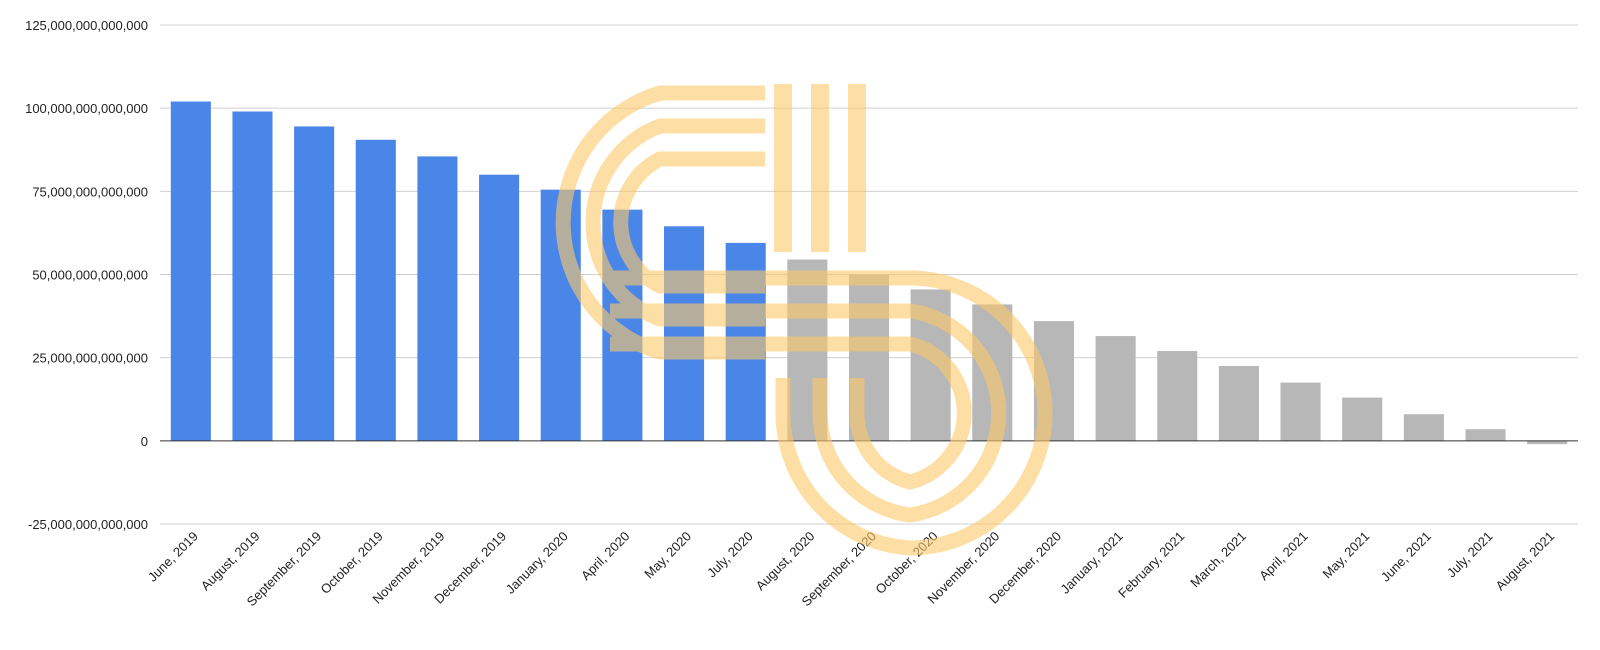 The height and width of the screenshot is (650, 1600). I want to click on y-tick-label: 125,000,000,000,000, so click(86, 25).